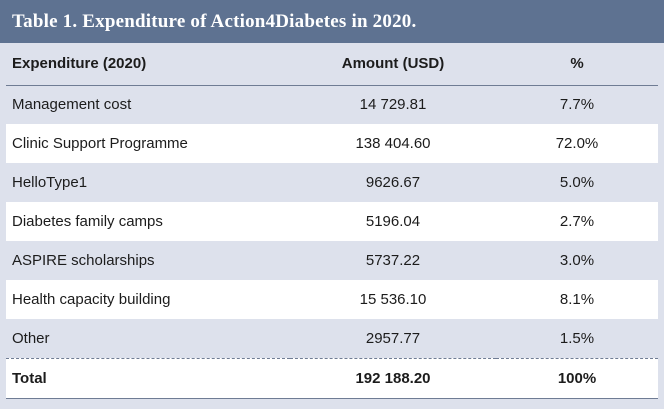 The width and height of the screenshot is (664, 409). I want to click on table-header-row: Expenditure (2020) Amount (USD) %, so click(332, 64).